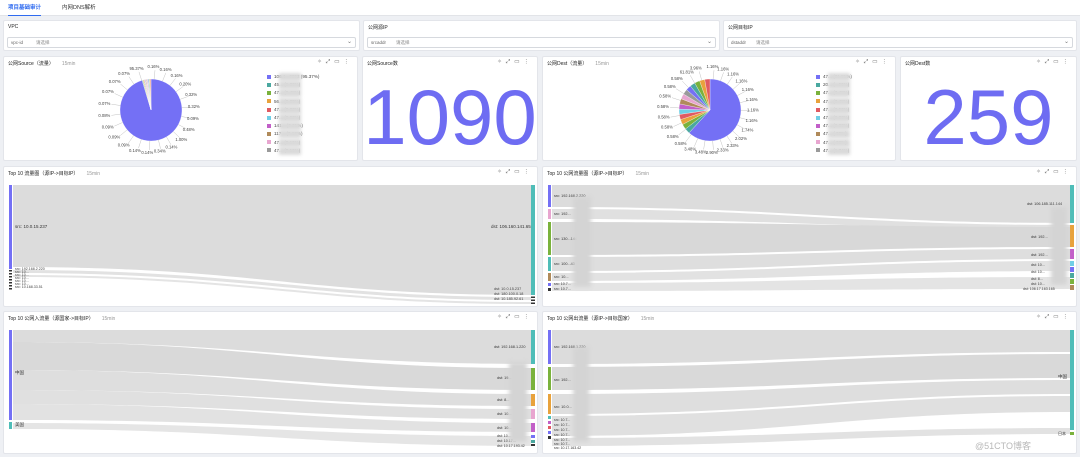  I want to click on panel-title: Top 10 公网入流量（源国家->目标IP） 15min, so click(62, 319).